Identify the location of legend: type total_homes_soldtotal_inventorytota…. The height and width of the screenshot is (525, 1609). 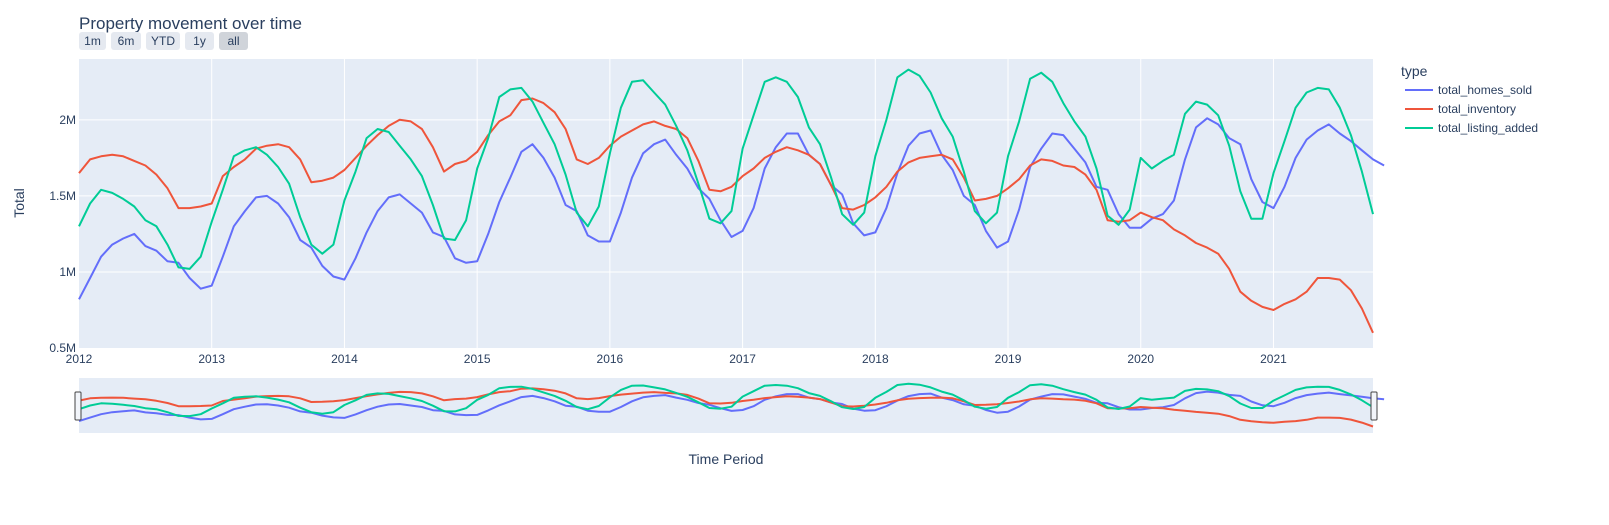
(1469, 99).